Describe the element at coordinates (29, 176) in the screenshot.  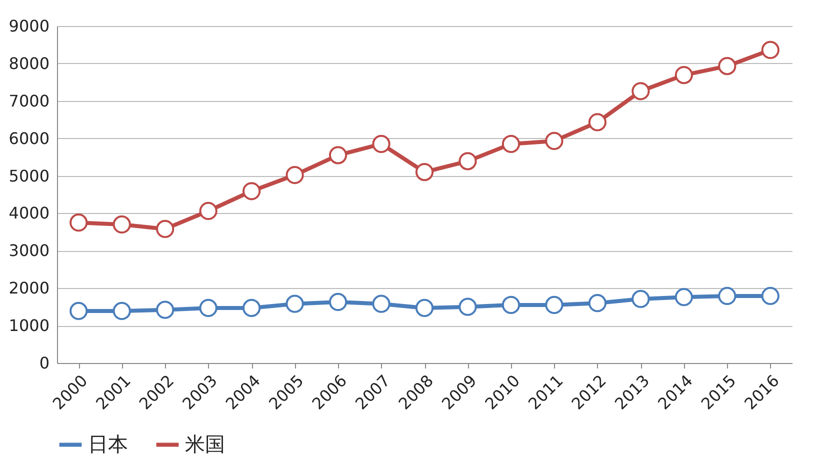
I see `y-tick-label: 5000` at that location.